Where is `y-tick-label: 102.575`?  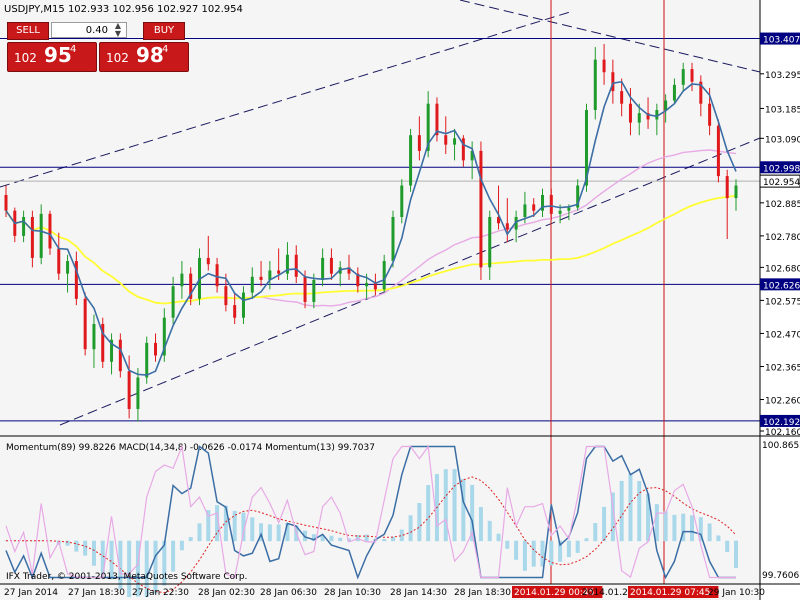
y-tick-label: 102.575 is located at coordinates (782, 302).